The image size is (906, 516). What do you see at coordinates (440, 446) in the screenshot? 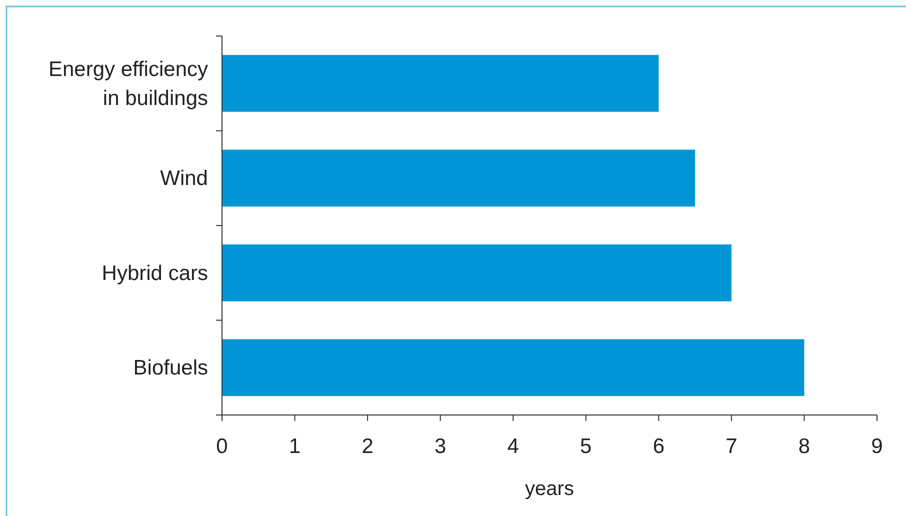
I see `x-tick-label: 3` at bounding box center [440, 446].